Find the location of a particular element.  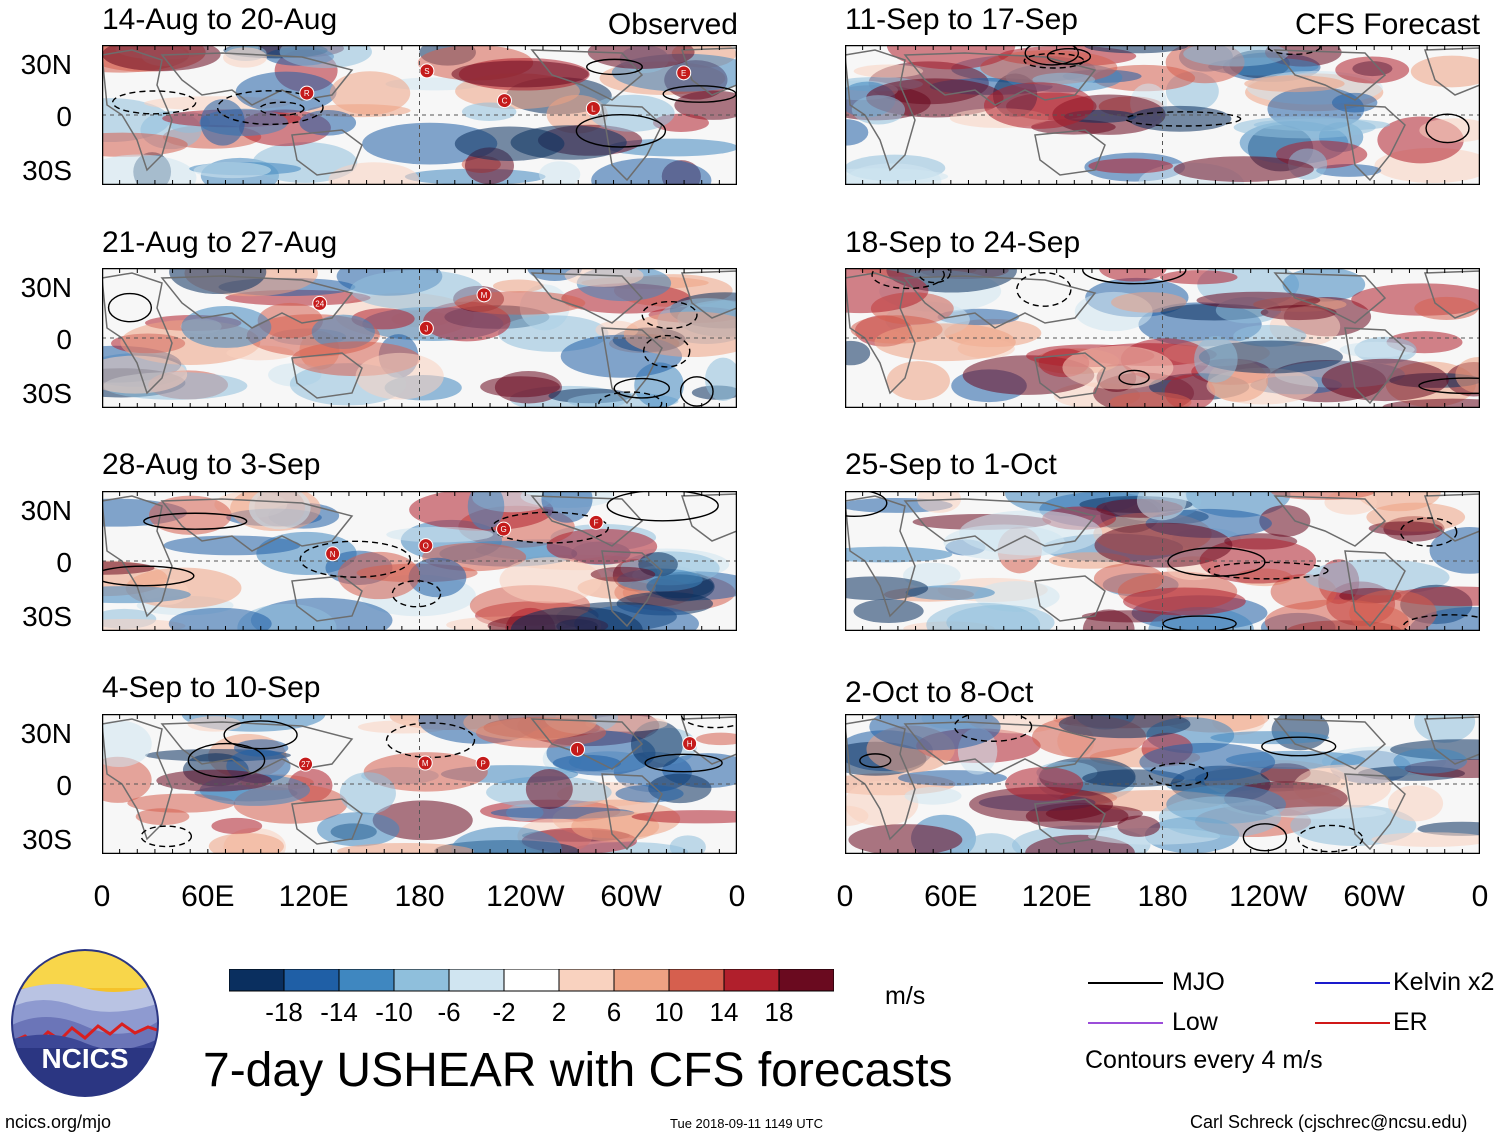

map-panel-observed-2: 24 J M is located at coordinates (419, 338).